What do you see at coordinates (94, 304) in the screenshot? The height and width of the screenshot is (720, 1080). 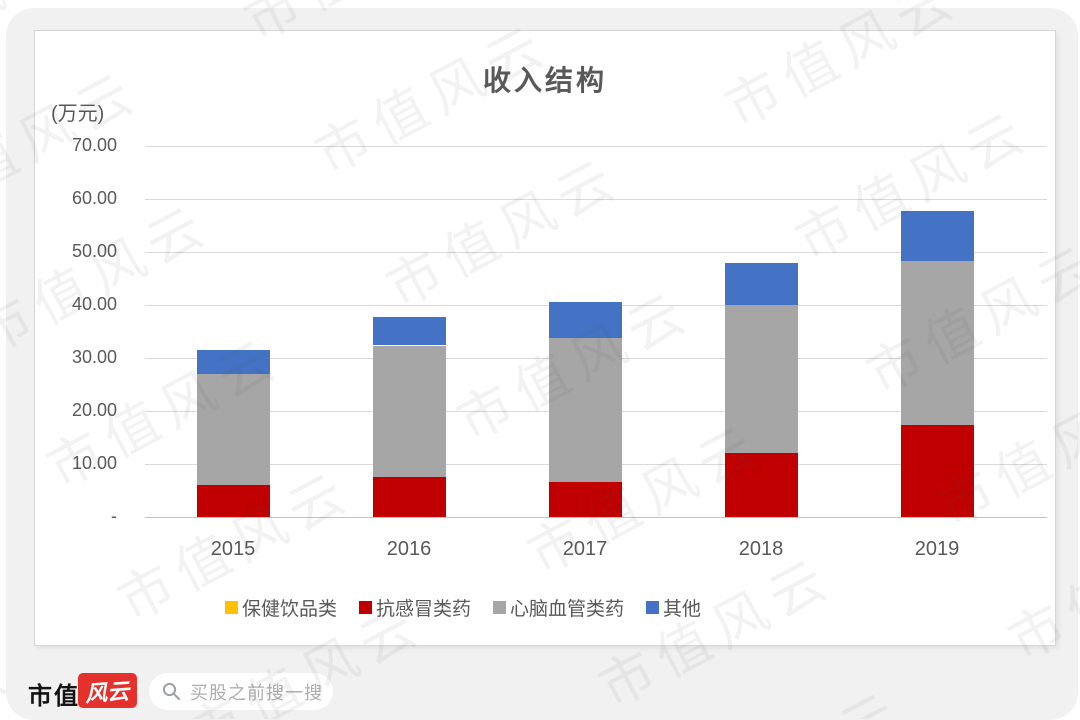 I see `y-axis-tick-label: 40.00` at bounding box center [94, 304].